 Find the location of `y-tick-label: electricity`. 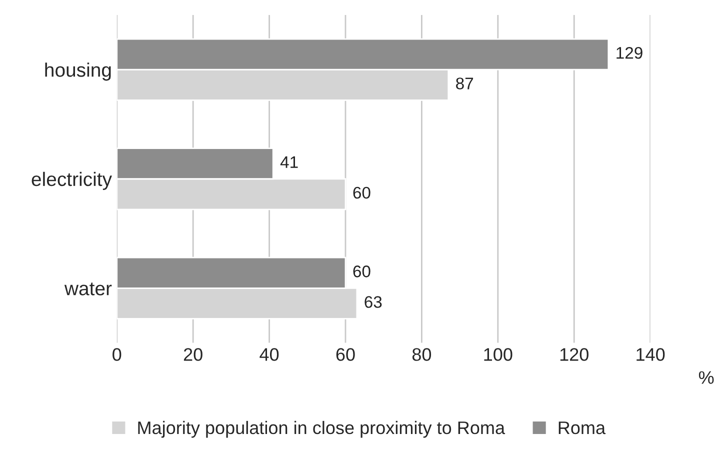

y-tick-label: electricity is located at coordinates (72, 181).